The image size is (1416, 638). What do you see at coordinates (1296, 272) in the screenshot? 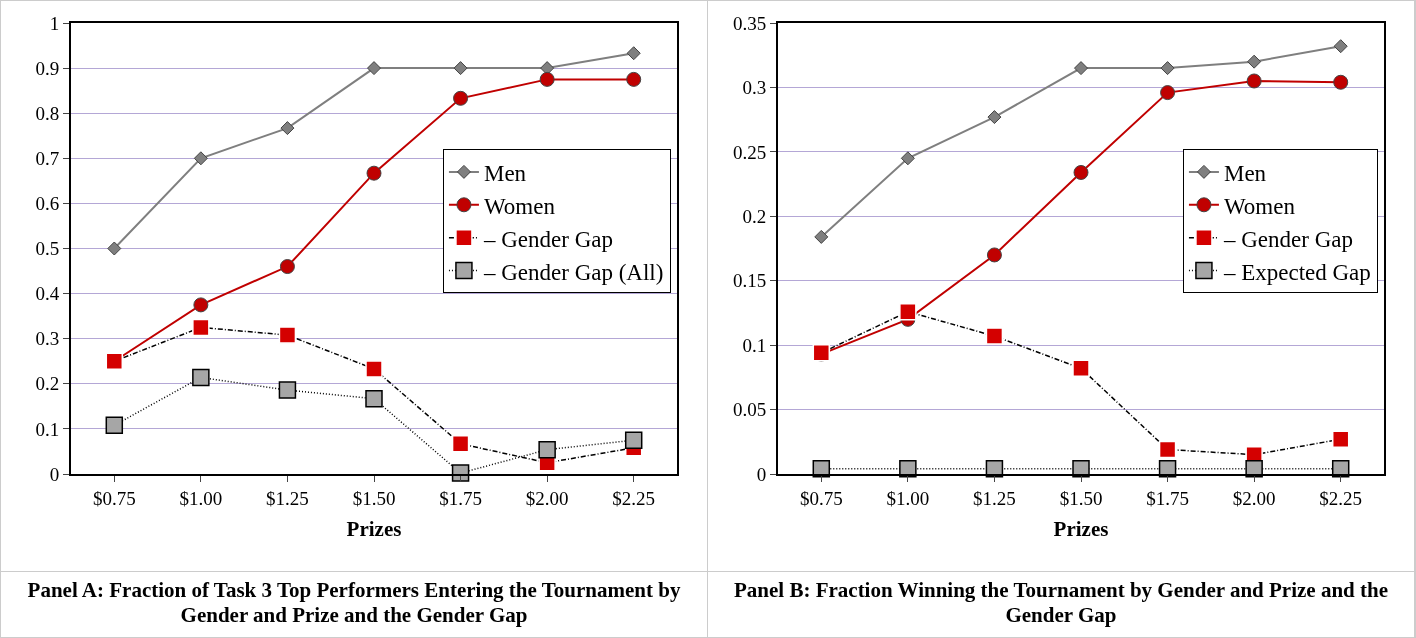
I see `legend-label: – Expected Gap` at bounding box center [1296, 272].